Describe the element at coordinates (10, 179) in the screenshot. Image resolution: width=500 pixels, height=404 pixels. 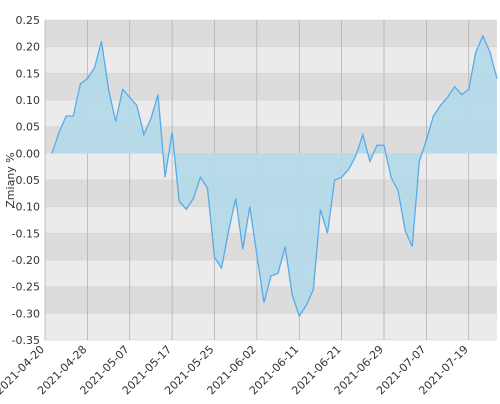
I see `y-axis-label: Zmiany %` at that location.